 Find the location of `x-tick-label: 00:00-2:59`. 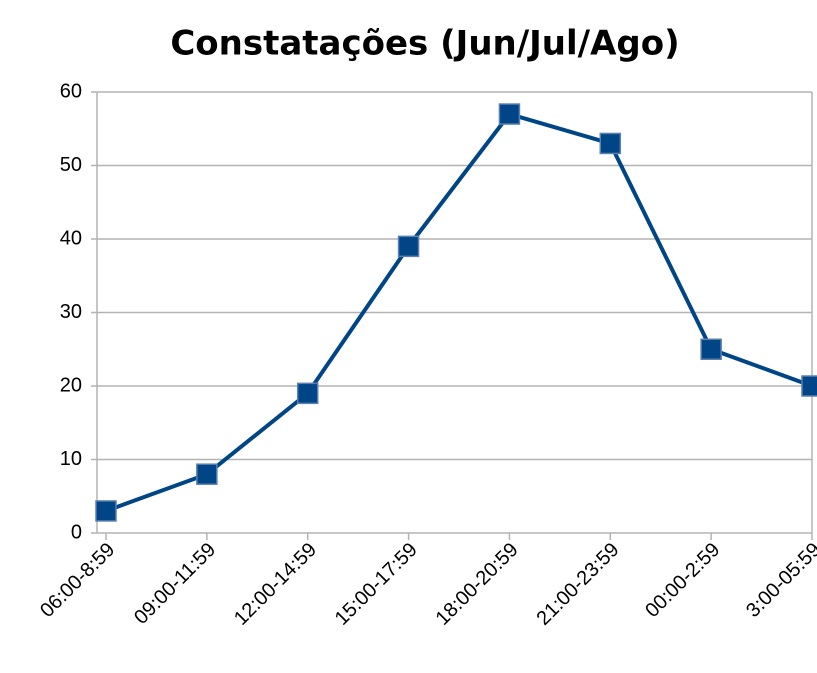

x-tick-label: 00:00-2:59 is located at coordinates (682, 580).